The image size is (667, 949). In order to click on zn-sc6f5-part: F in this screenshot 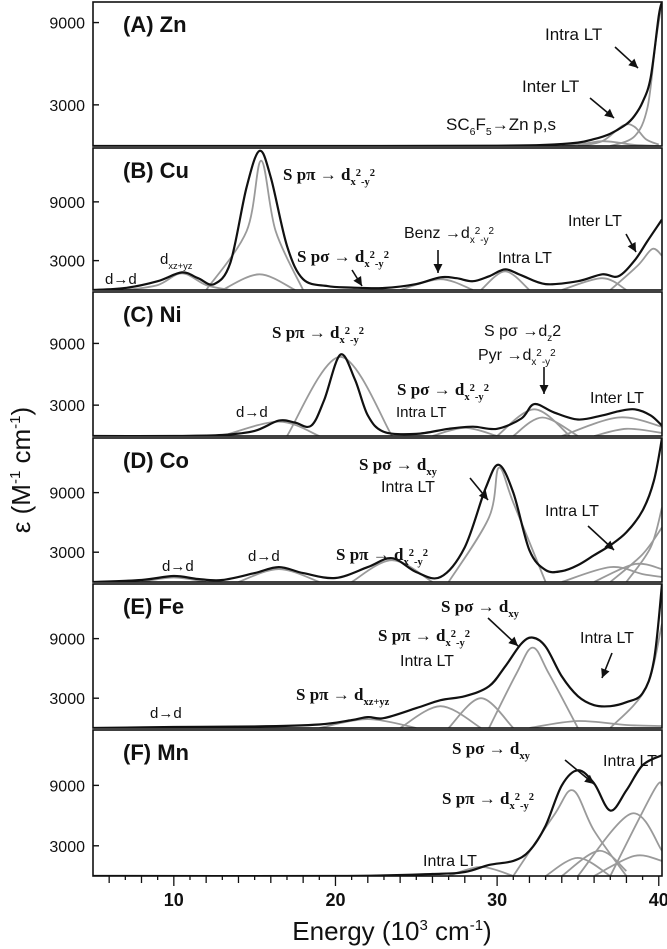, I will do `click(480, 124)`.